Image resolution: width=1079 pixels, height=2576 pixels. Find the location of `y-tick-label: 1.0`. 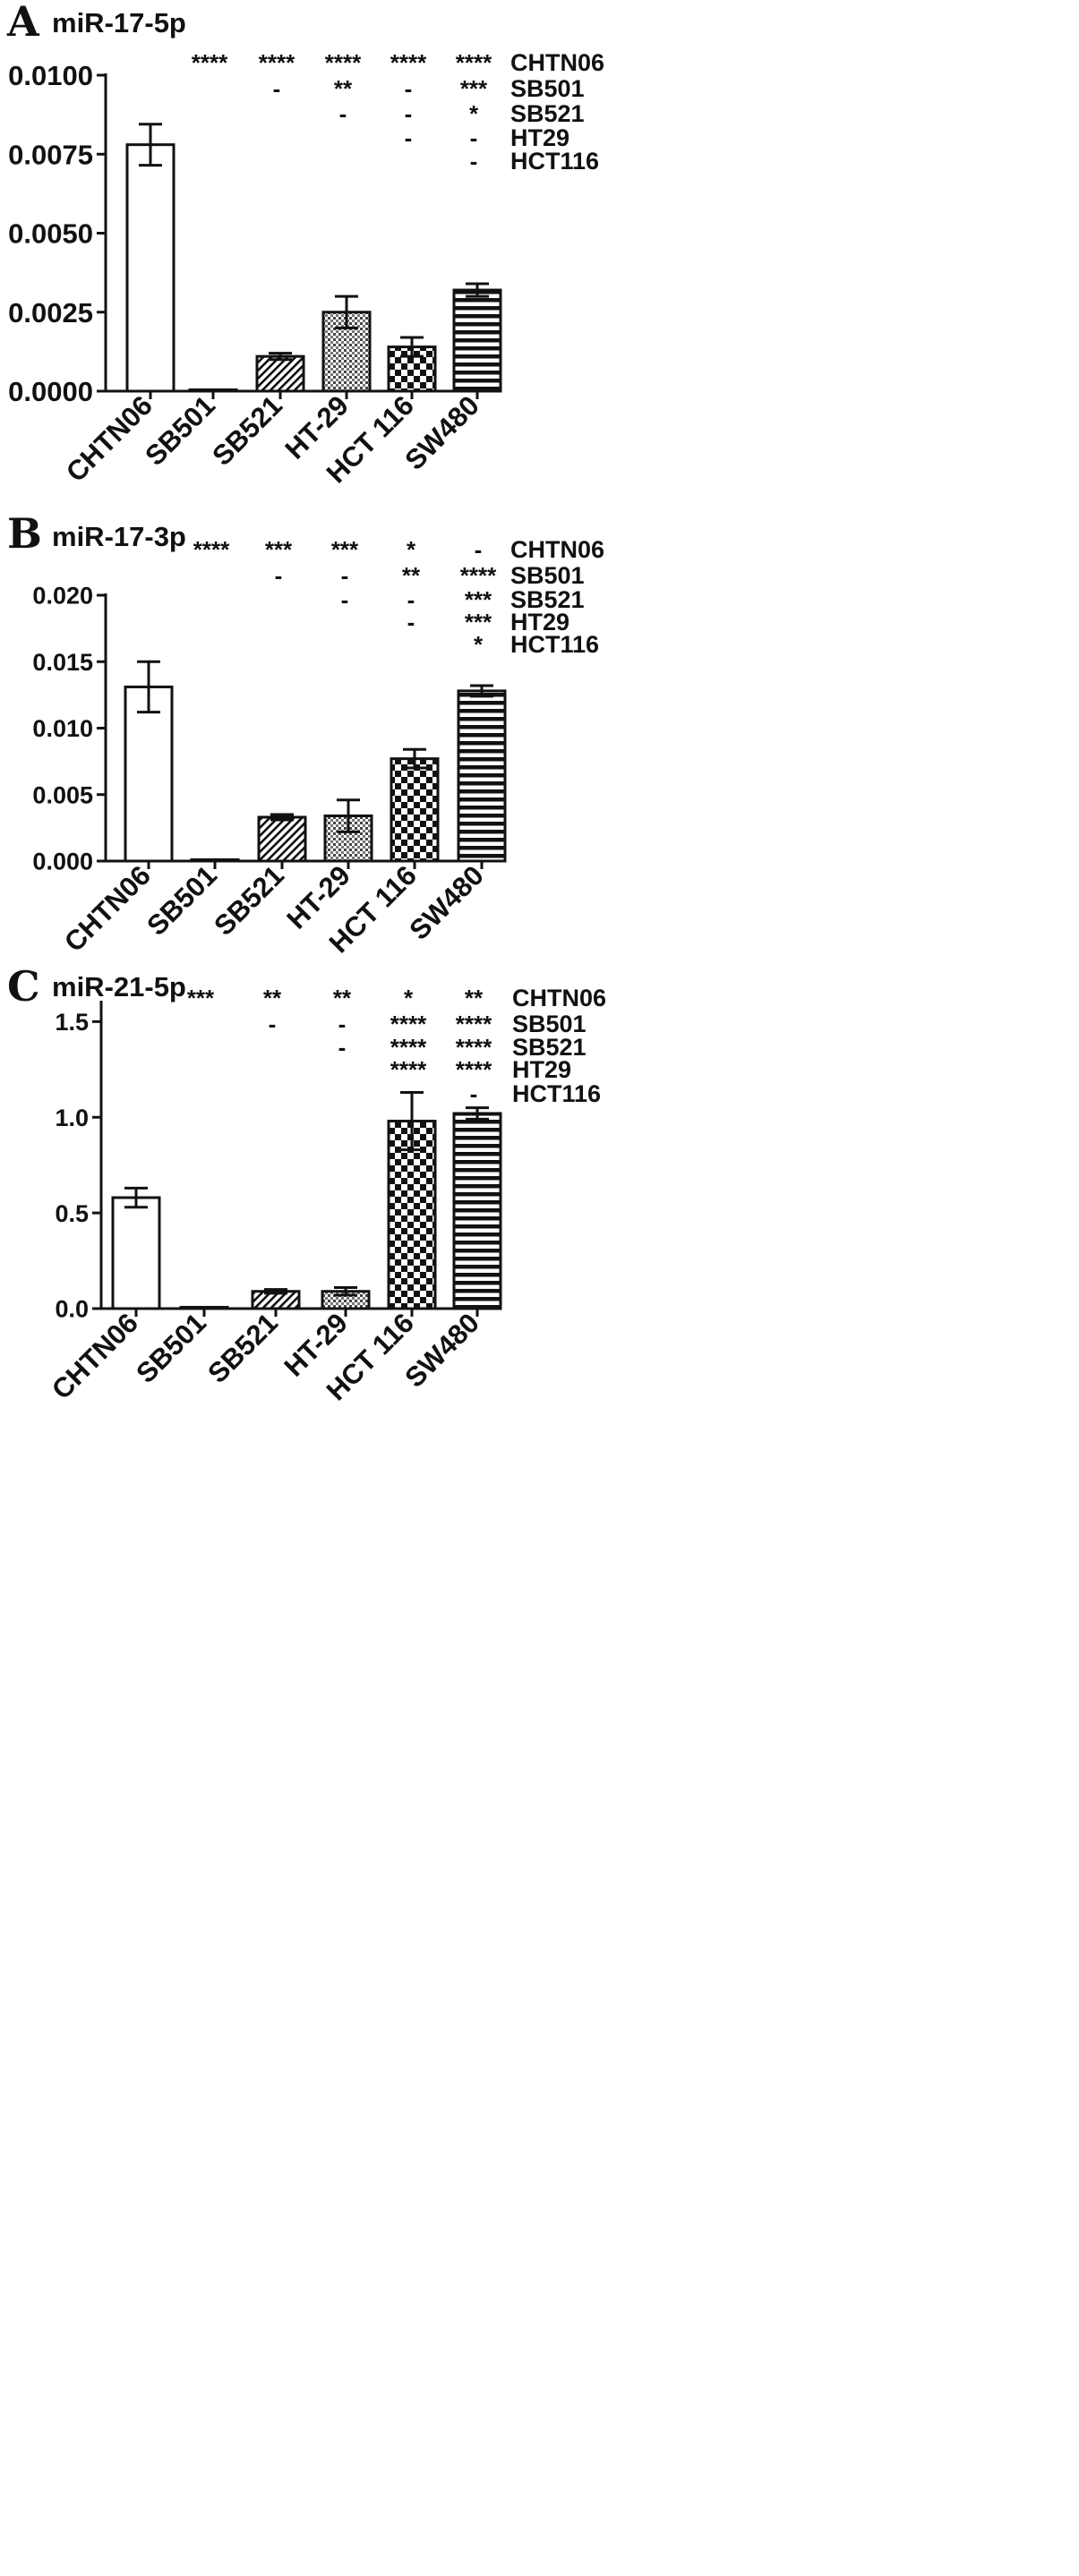

y-tick-label: 1.0 is located at coordinates (72, 1118).